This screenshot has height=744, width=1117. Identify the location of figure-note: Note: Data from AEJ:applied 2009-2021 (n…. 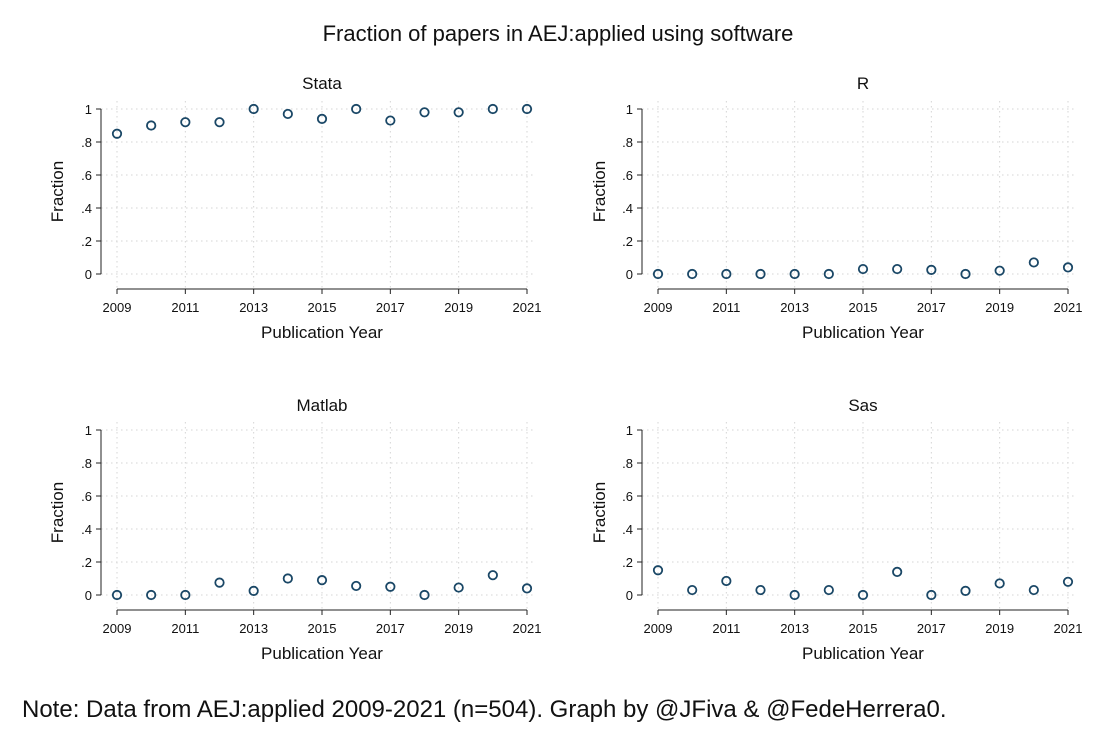
(484, 709).